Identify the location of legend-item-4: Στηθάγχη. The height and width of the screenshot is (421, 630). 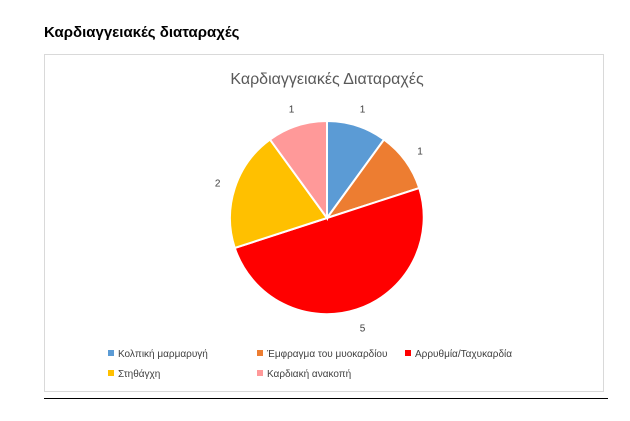
(134, 374).